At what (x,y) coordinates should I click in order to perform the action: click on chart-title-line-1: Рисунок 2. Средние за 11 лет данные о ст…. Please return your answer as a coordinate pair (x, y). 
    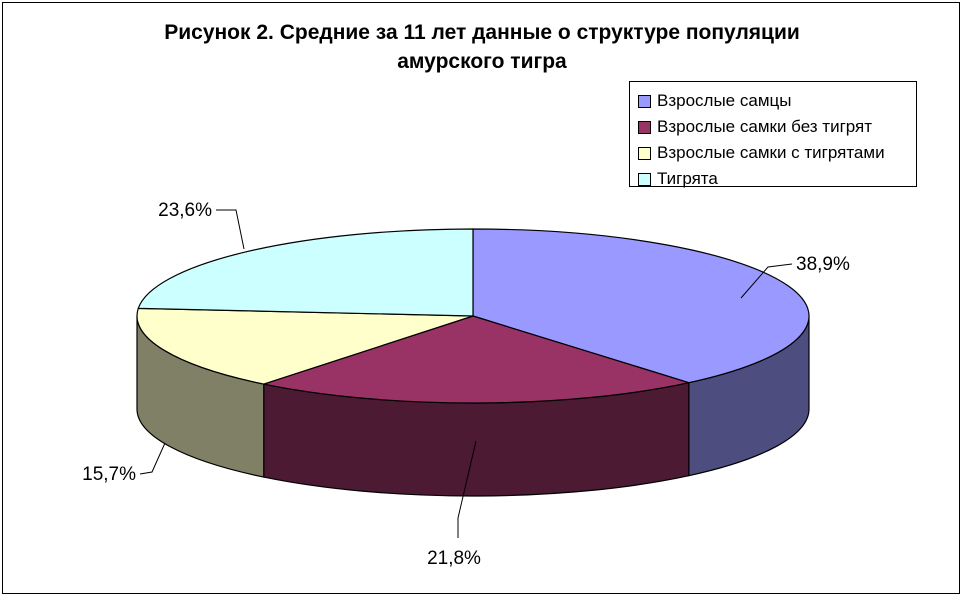
    Looking at the image, I should click on (482, 32).